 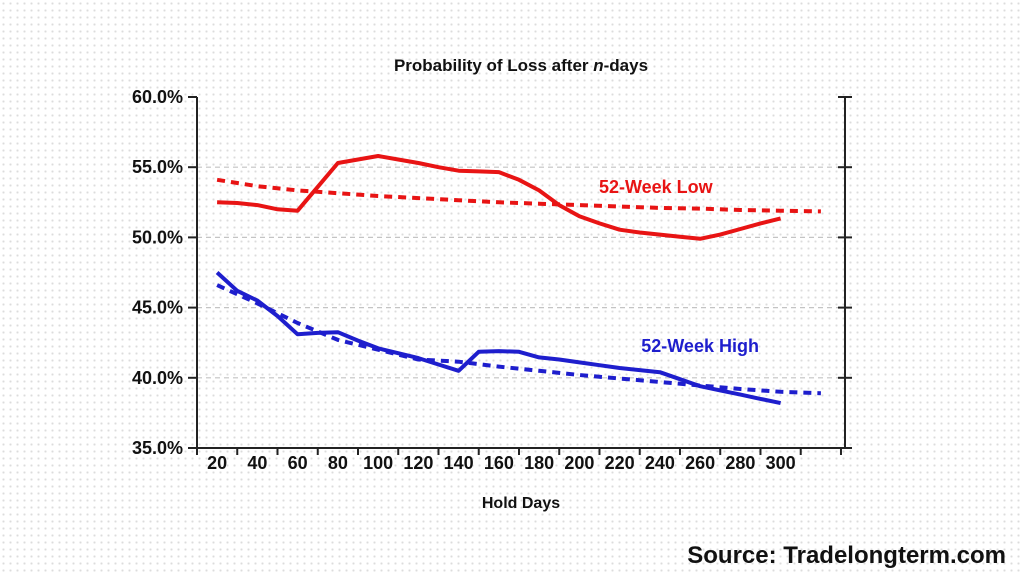 I want to click on y-tick-label: 40.0%, so click(x=157, y=378).